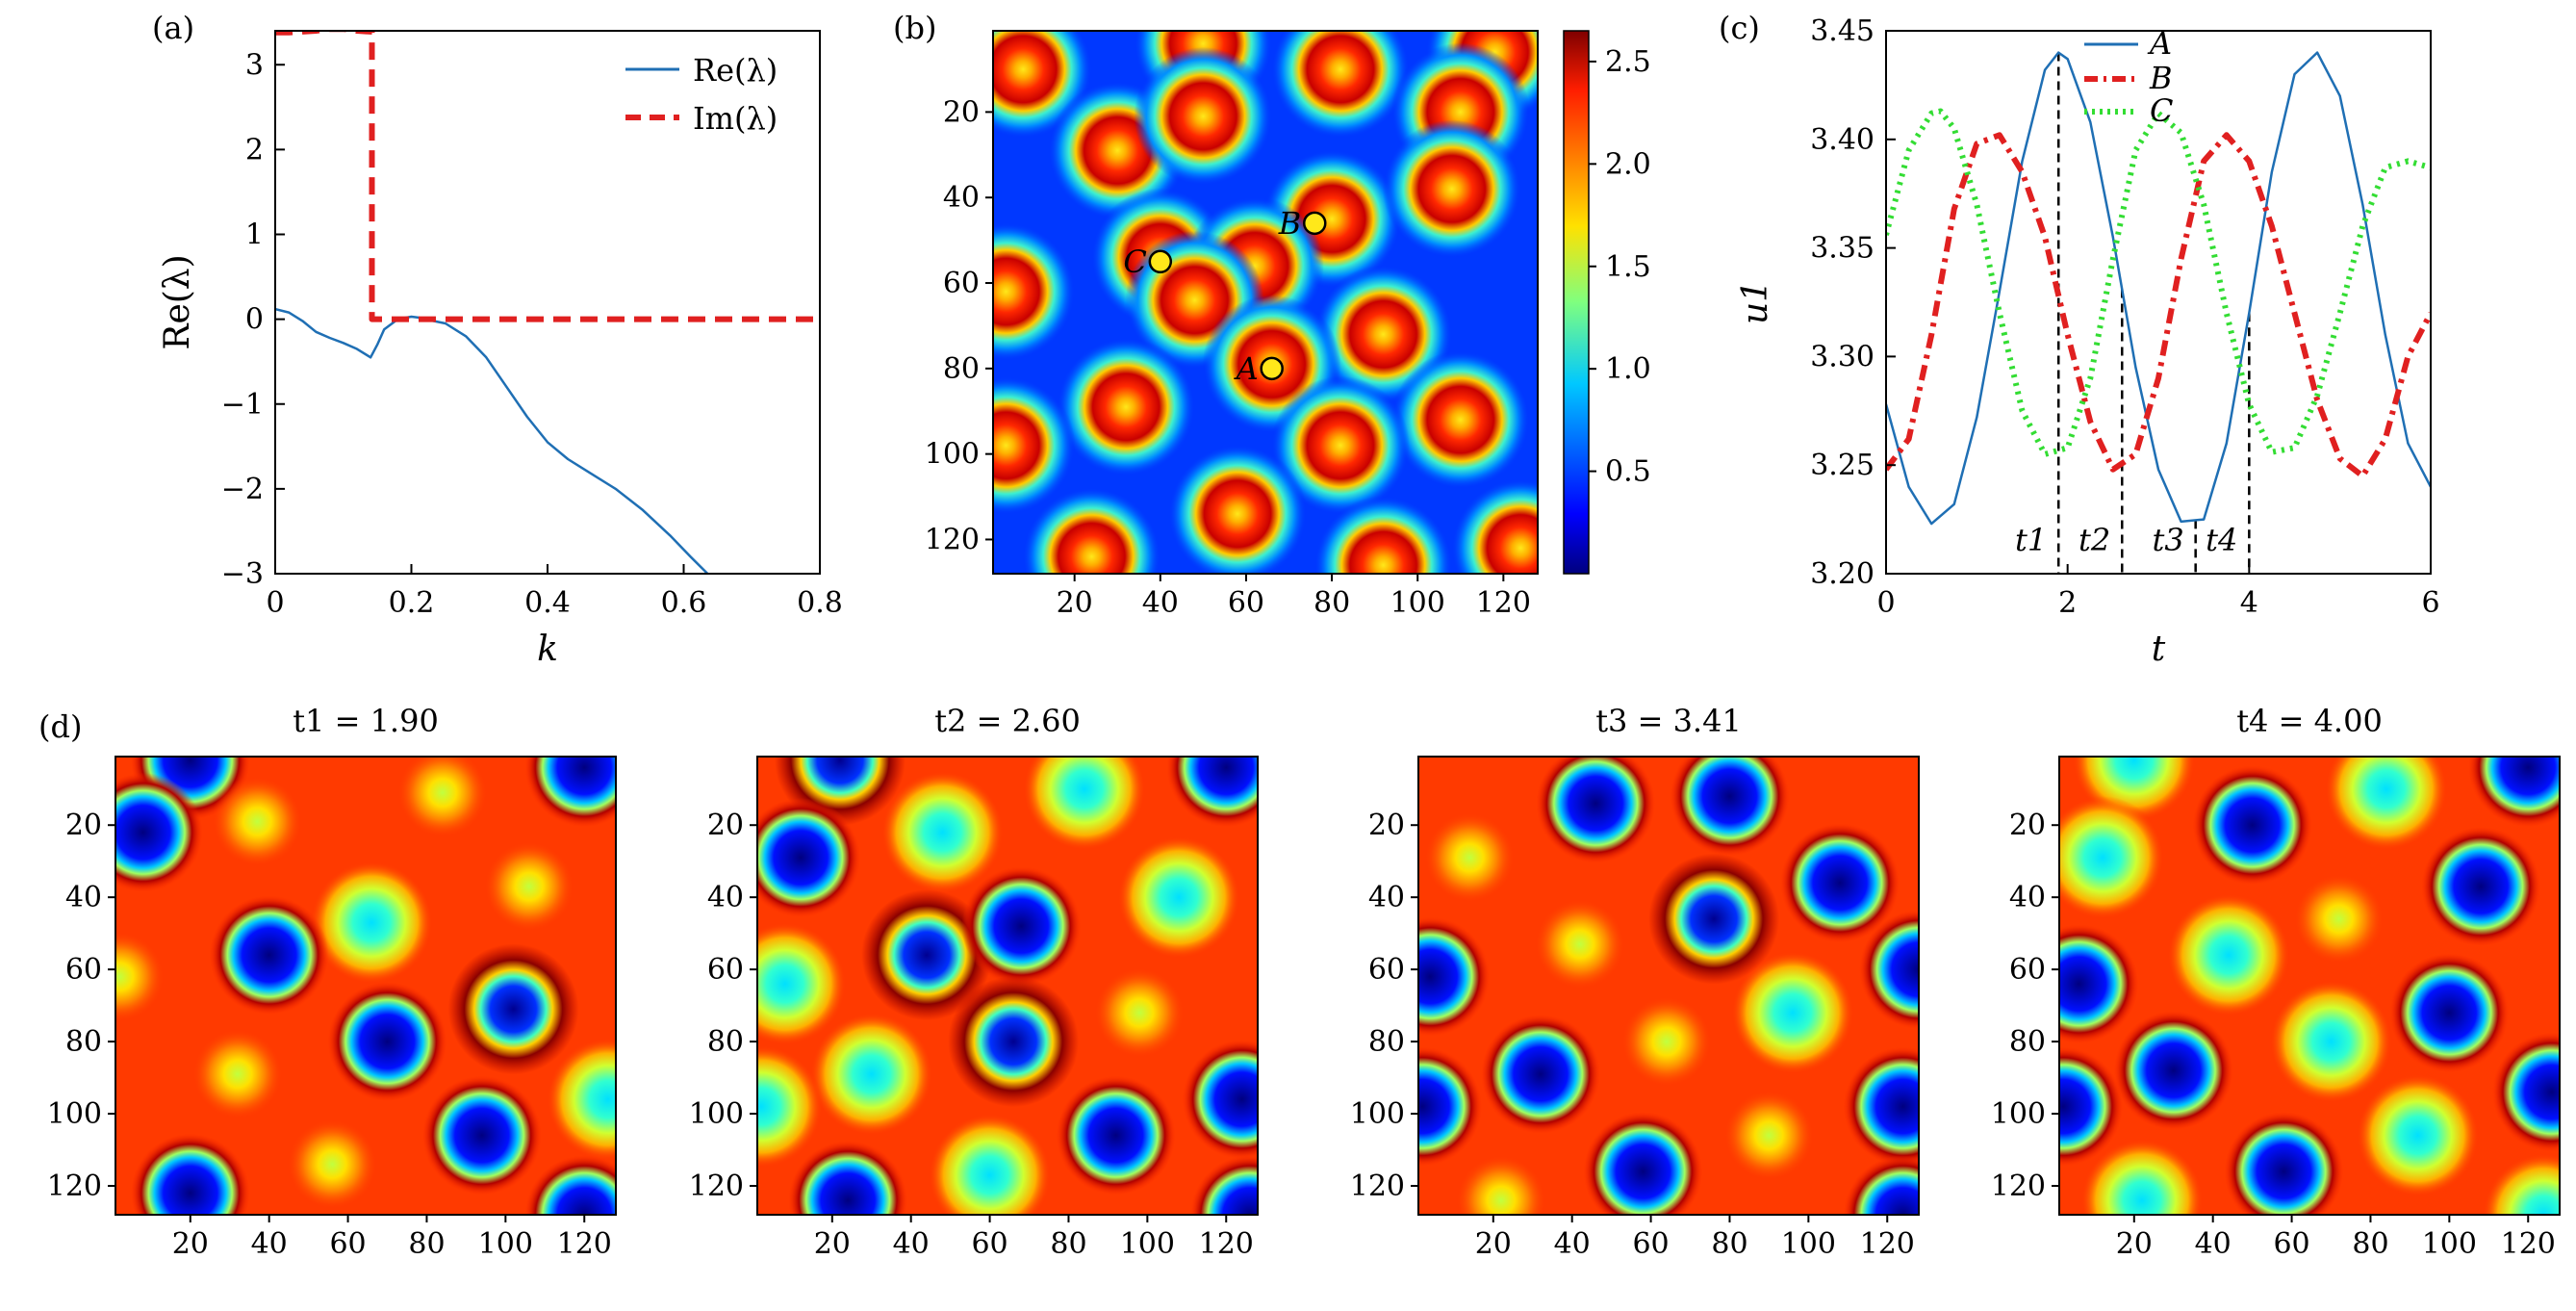 This screenshot has width=2576, height=1311. What do you see at coordinates (2430, 603) in the screenshot?
I see `x-tick-label: 6` at bounding box center [2430, 603].